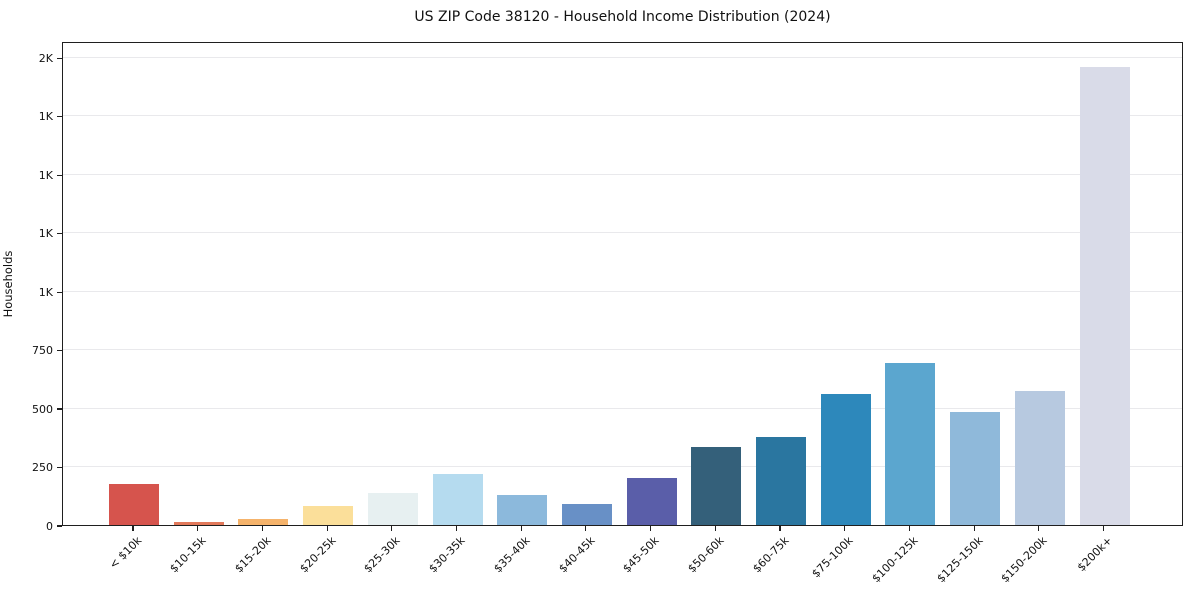 This screenshot has height=590, width=1189. What do you see at coordinates (586, 514) in the screenshot?
I see `bar-$40-45k` at bounding box center [586, 514].